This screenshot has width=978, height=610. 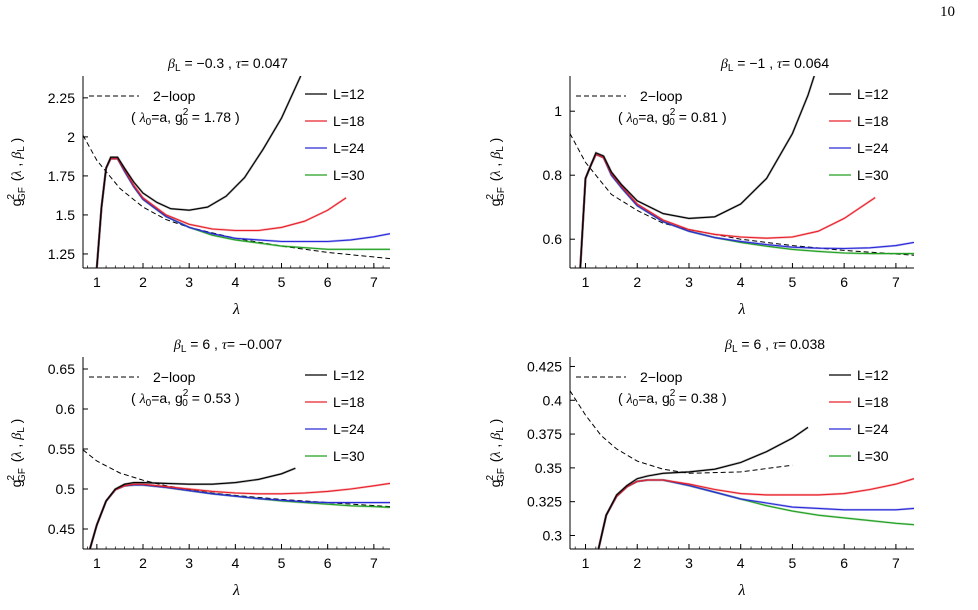 What do you see at coordinates (544, 502) in the screenshot?
I see `y-tick-label: 0.325` at bounding box center [544, 502].